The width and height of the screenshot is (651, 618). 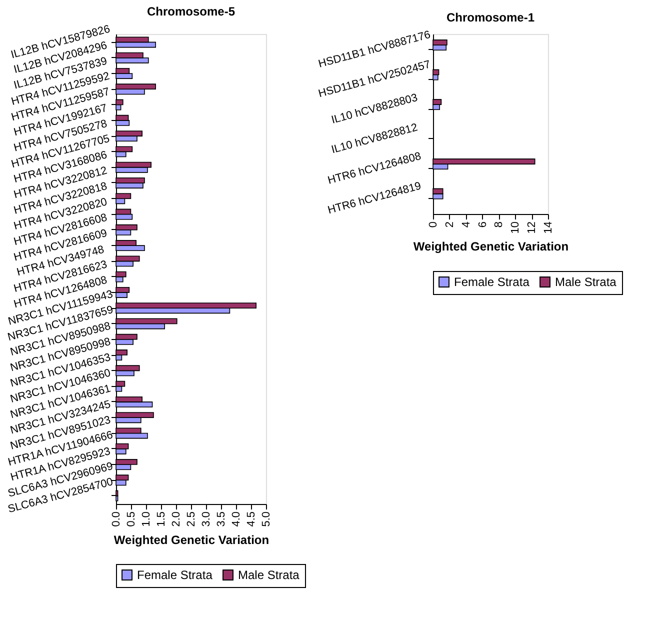 What do you see at coordinates (146, 519) in the screenshot?
I see `x-tick-label: 1.0` at bounding box center [146, 519].